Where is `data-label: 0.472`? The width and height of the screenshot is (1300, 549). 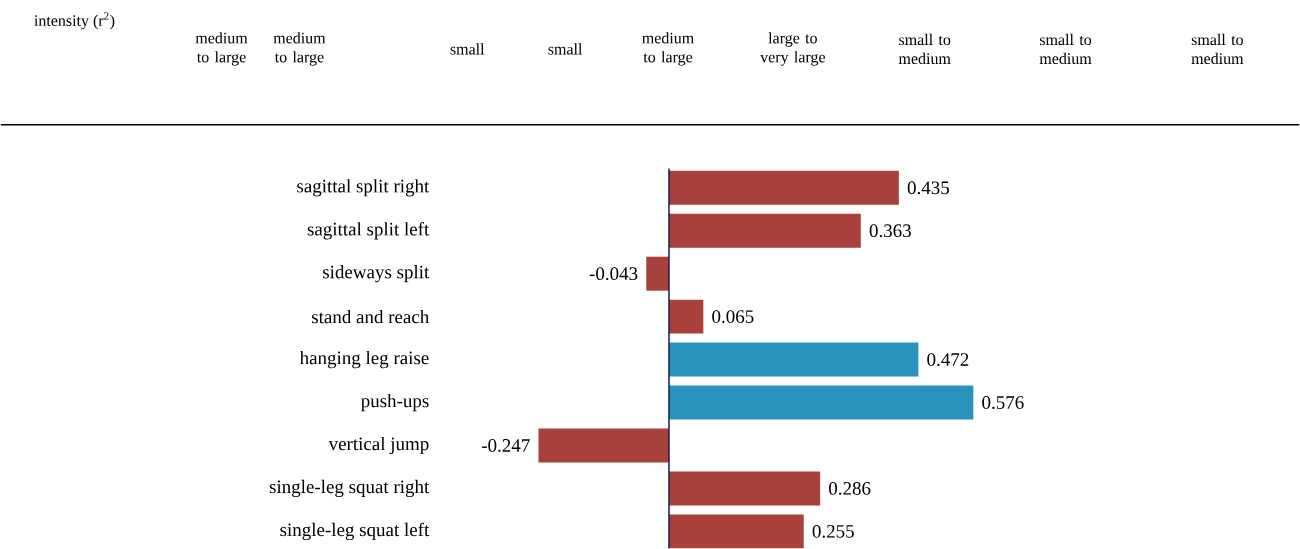 data-label: 0.472 is located at coordinates (948, 359).